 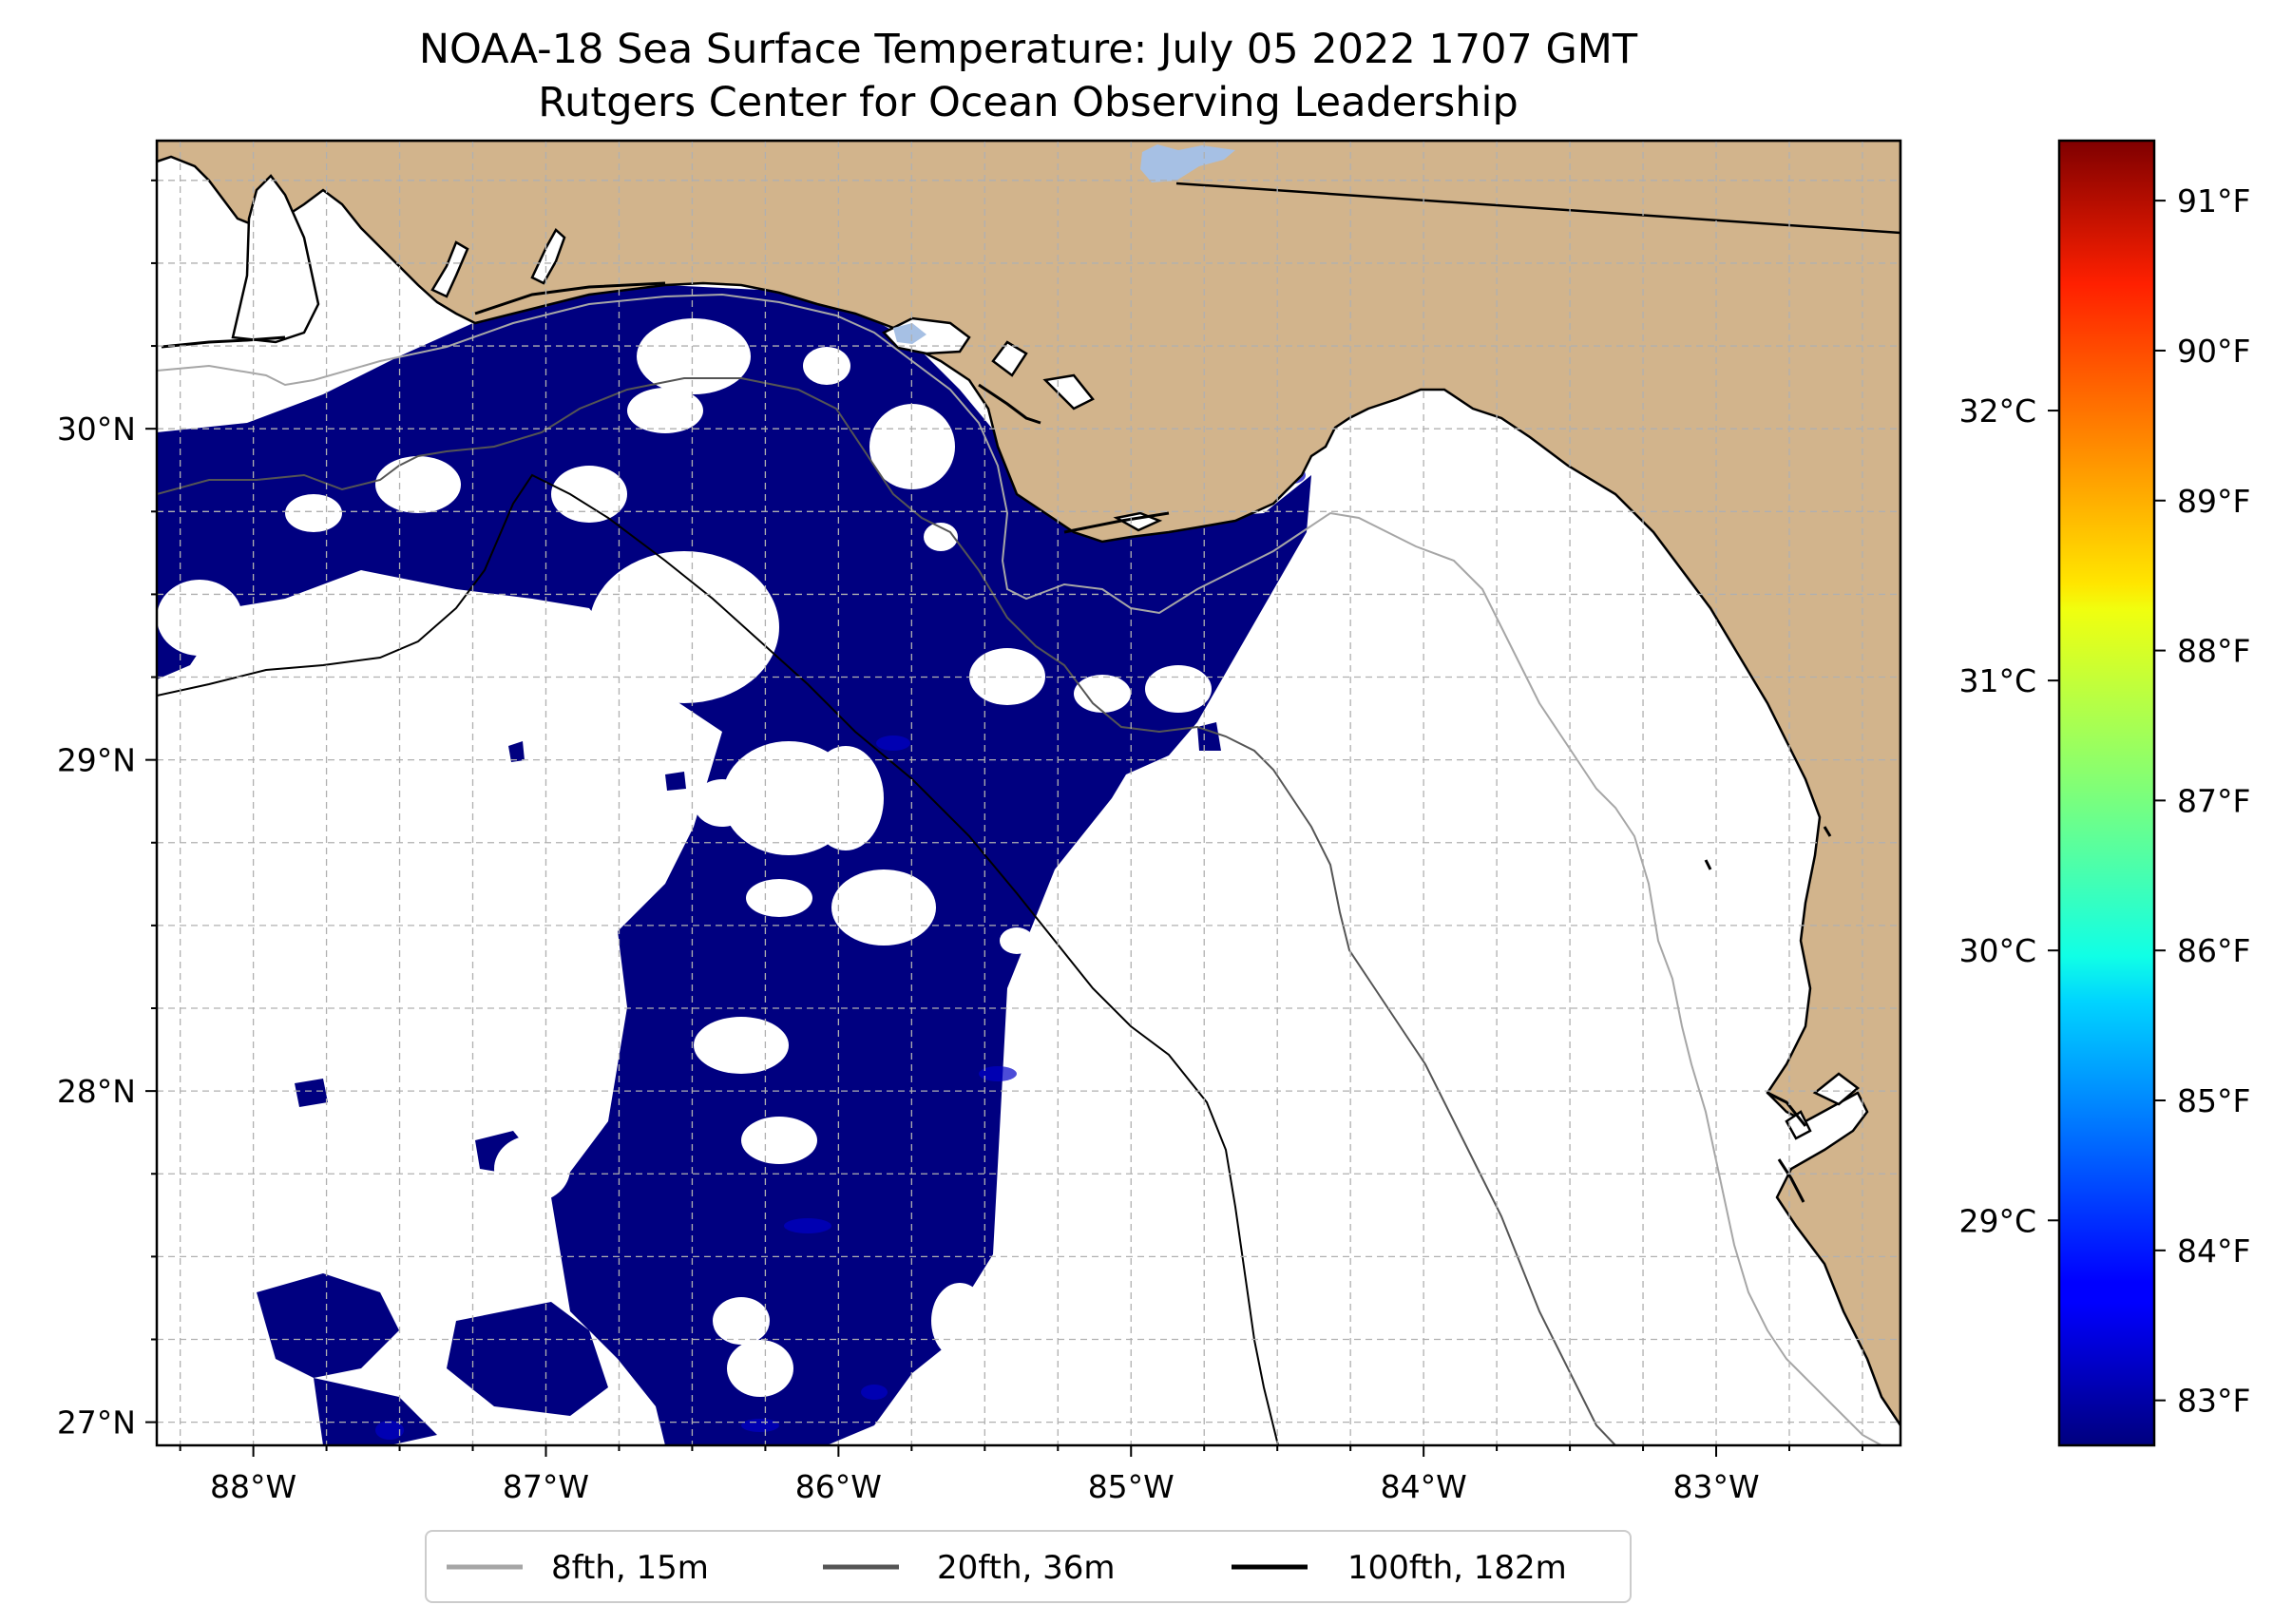 I want to click on y-tick-label: 29°N, so click(x=96, y=760).